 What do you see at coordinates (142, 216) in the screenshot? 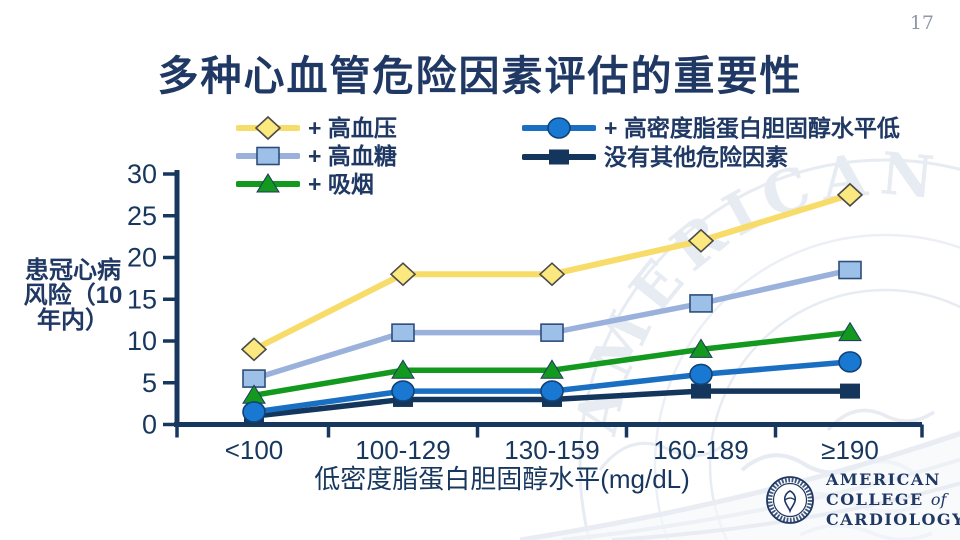
I see `y-tick-label: 25` at bounding box center [142, 216].